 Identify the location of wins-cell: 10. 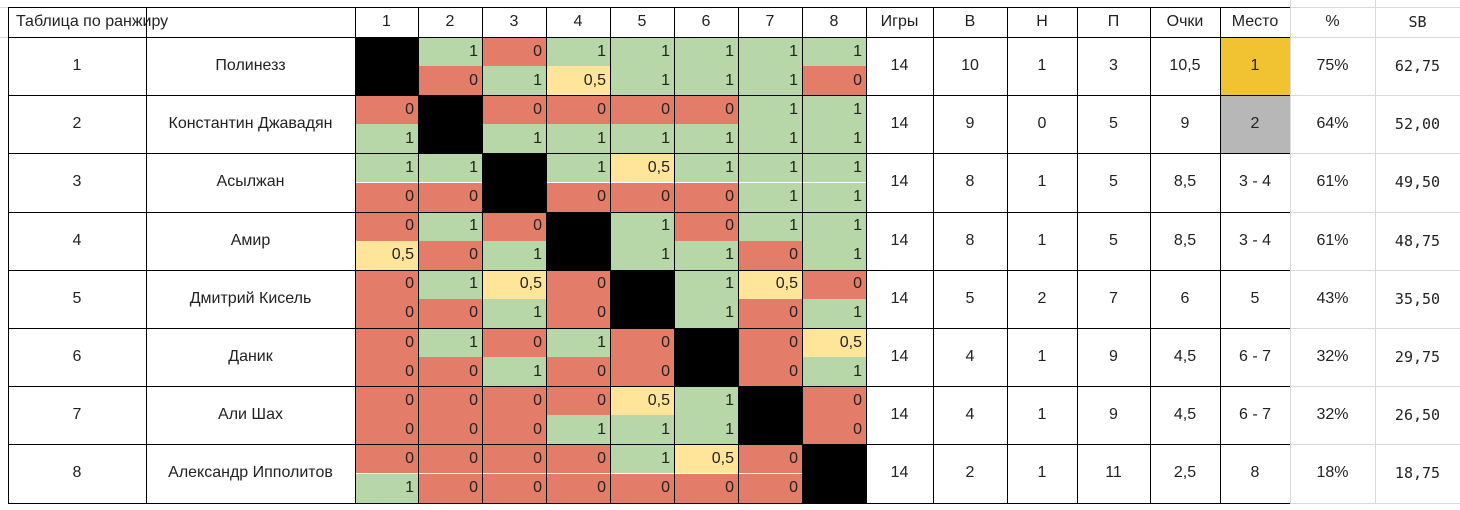
(970, 66).